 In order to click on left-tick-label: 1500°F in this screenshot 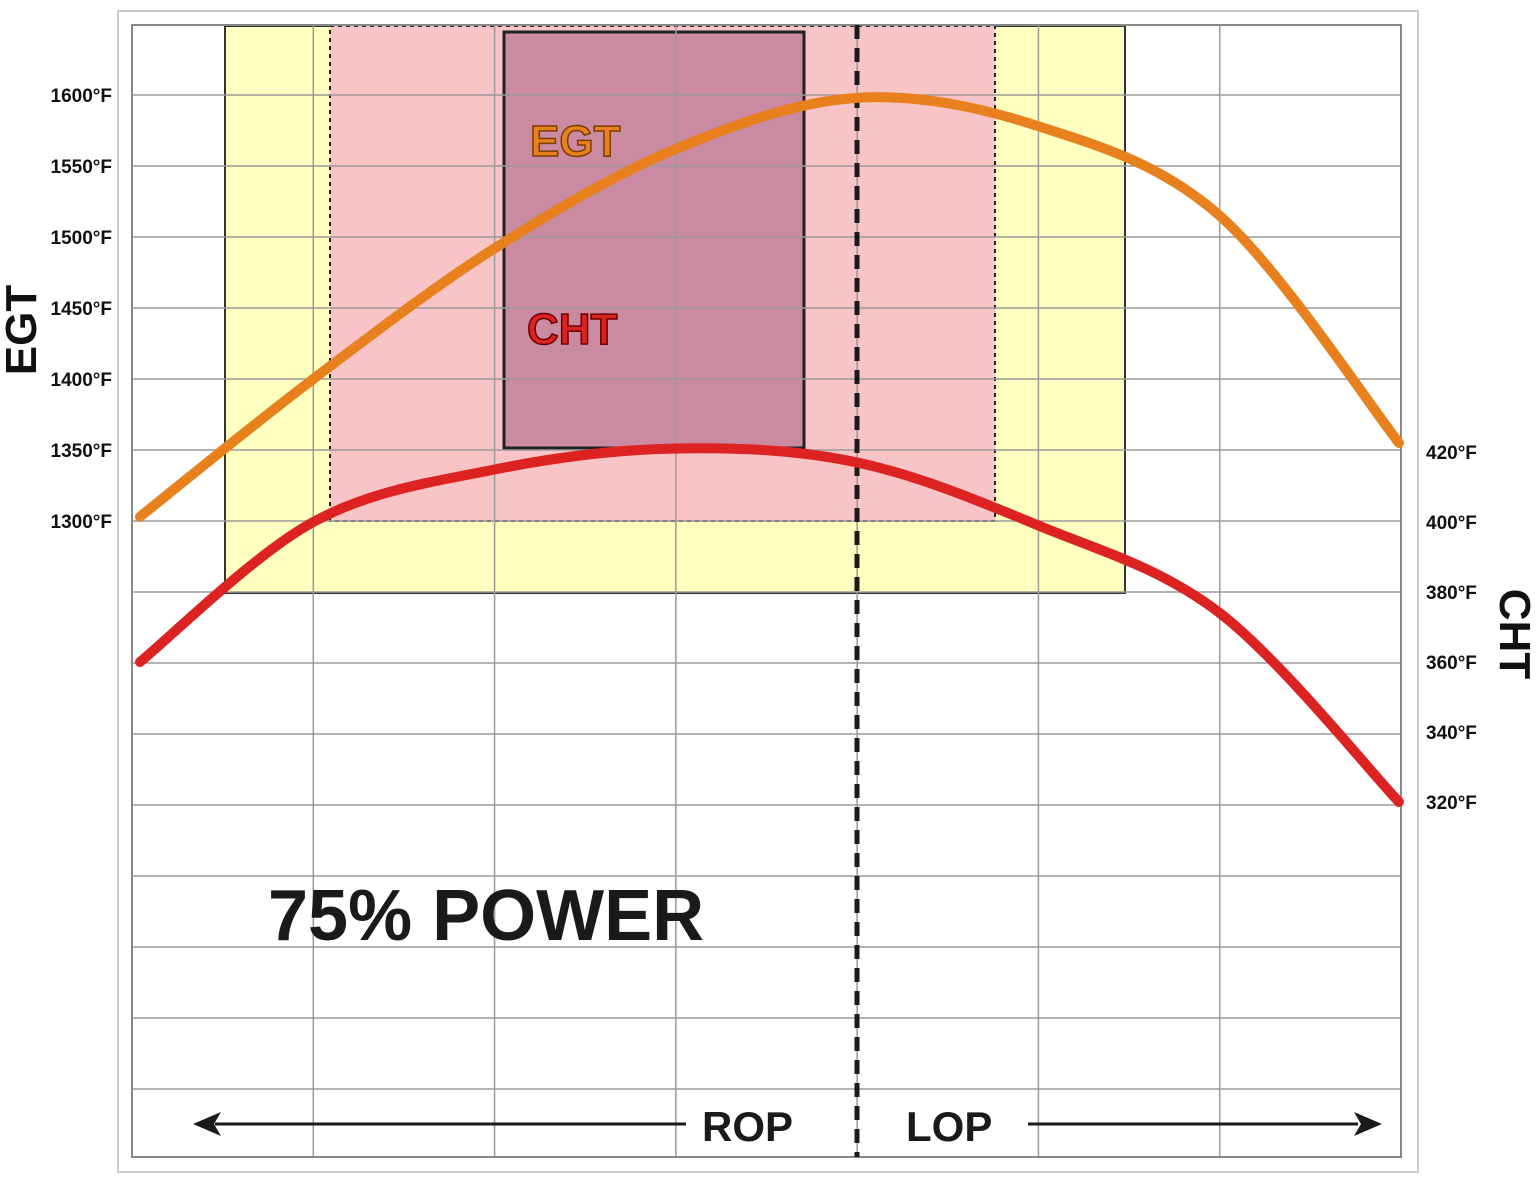, I will do `click(81, 238)`.